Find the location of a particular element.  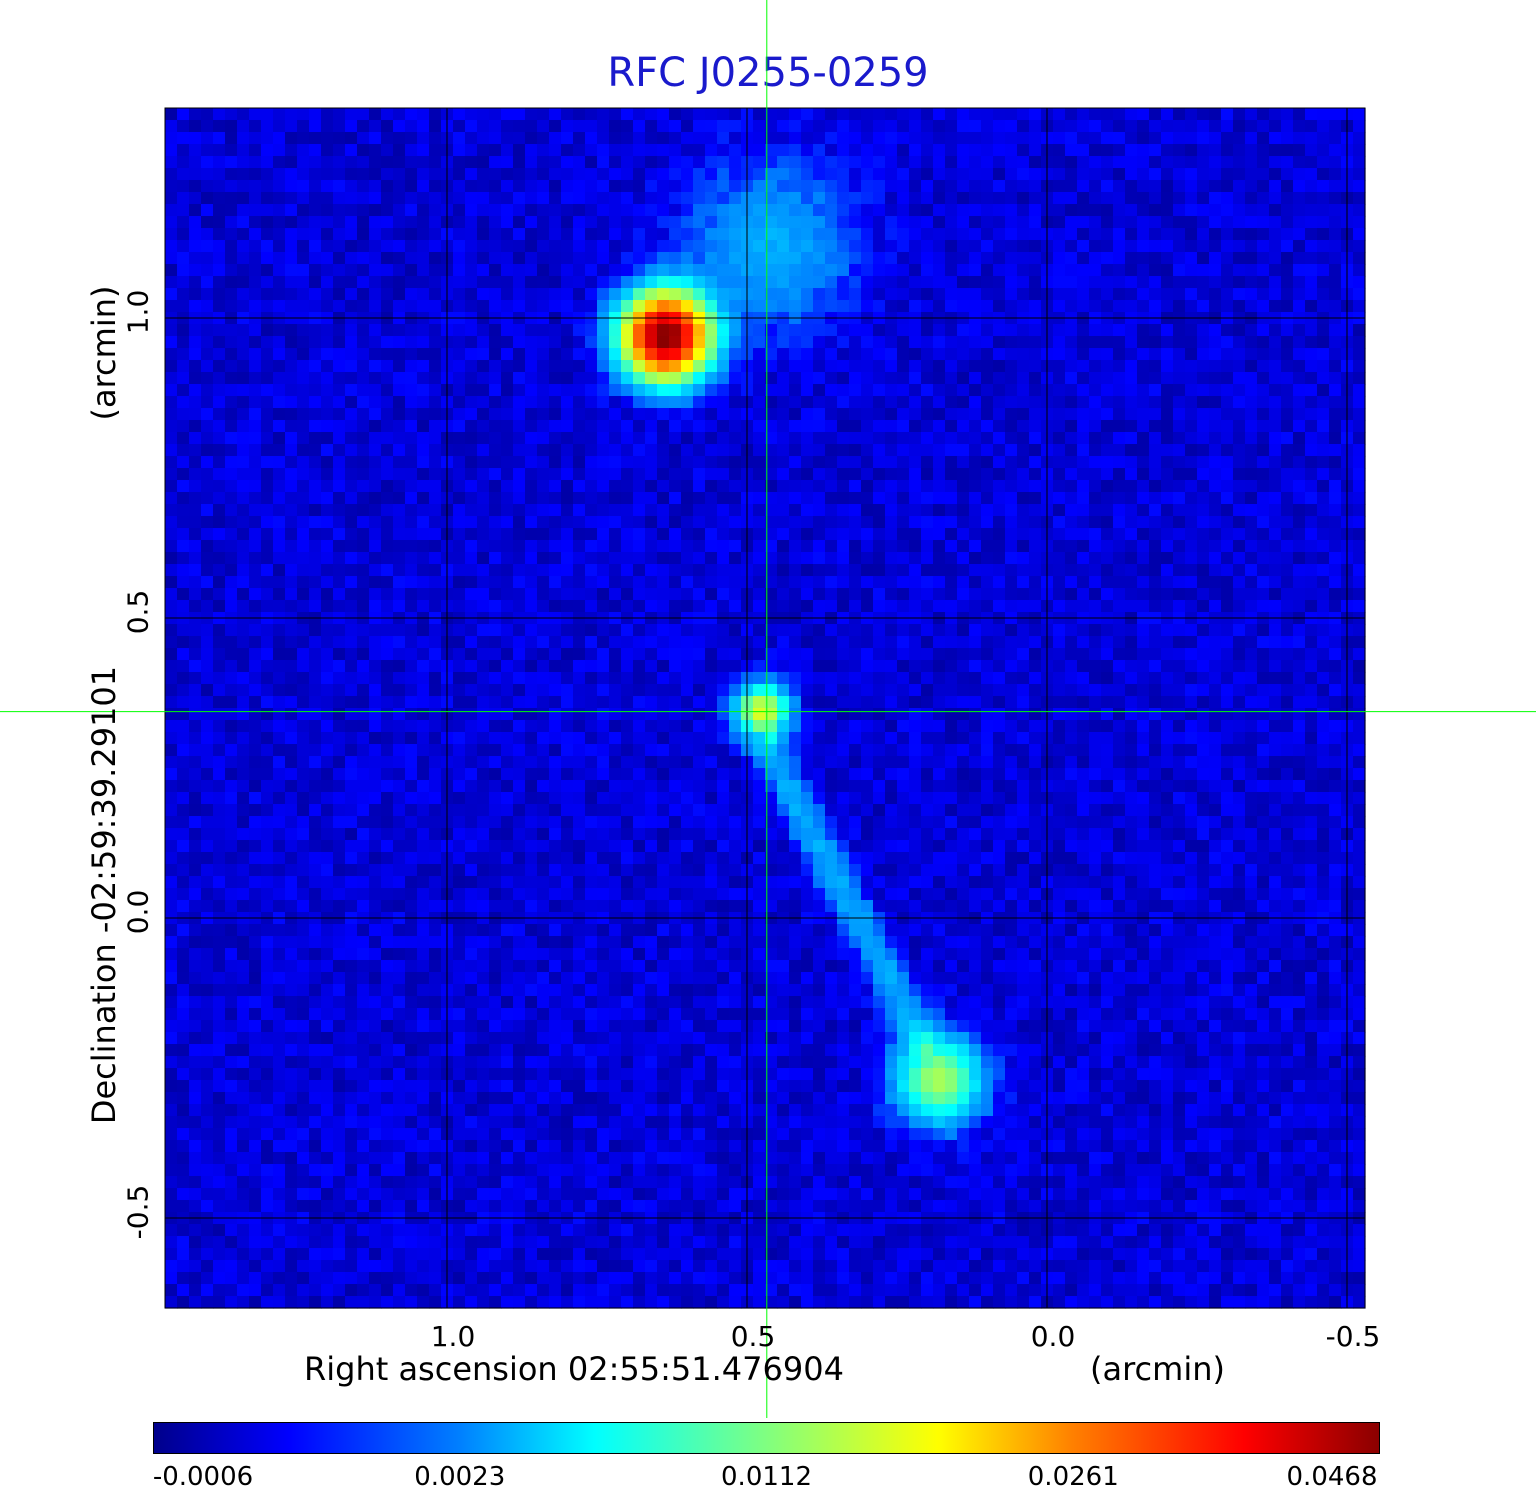

x-axis-label: Right ascension 02:55:51.476904 is located at coordinates (574, 1369).